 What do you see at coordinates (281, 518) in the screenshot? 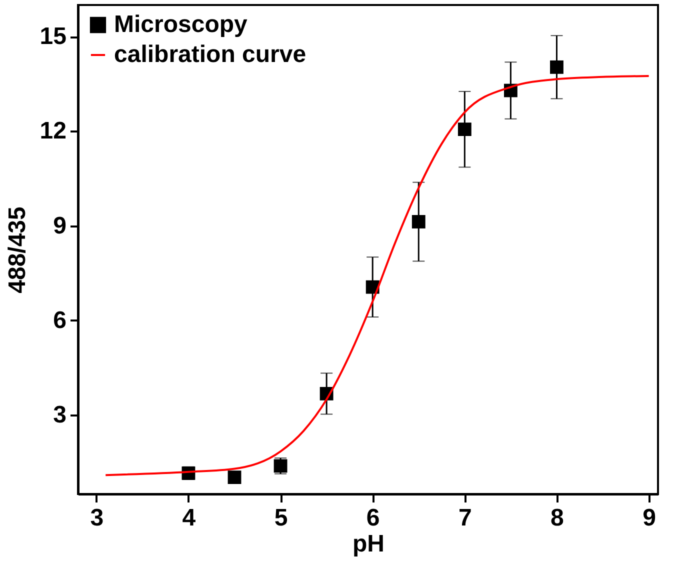
I see `x-tick-label: 5` at bounding box center [281, 518].